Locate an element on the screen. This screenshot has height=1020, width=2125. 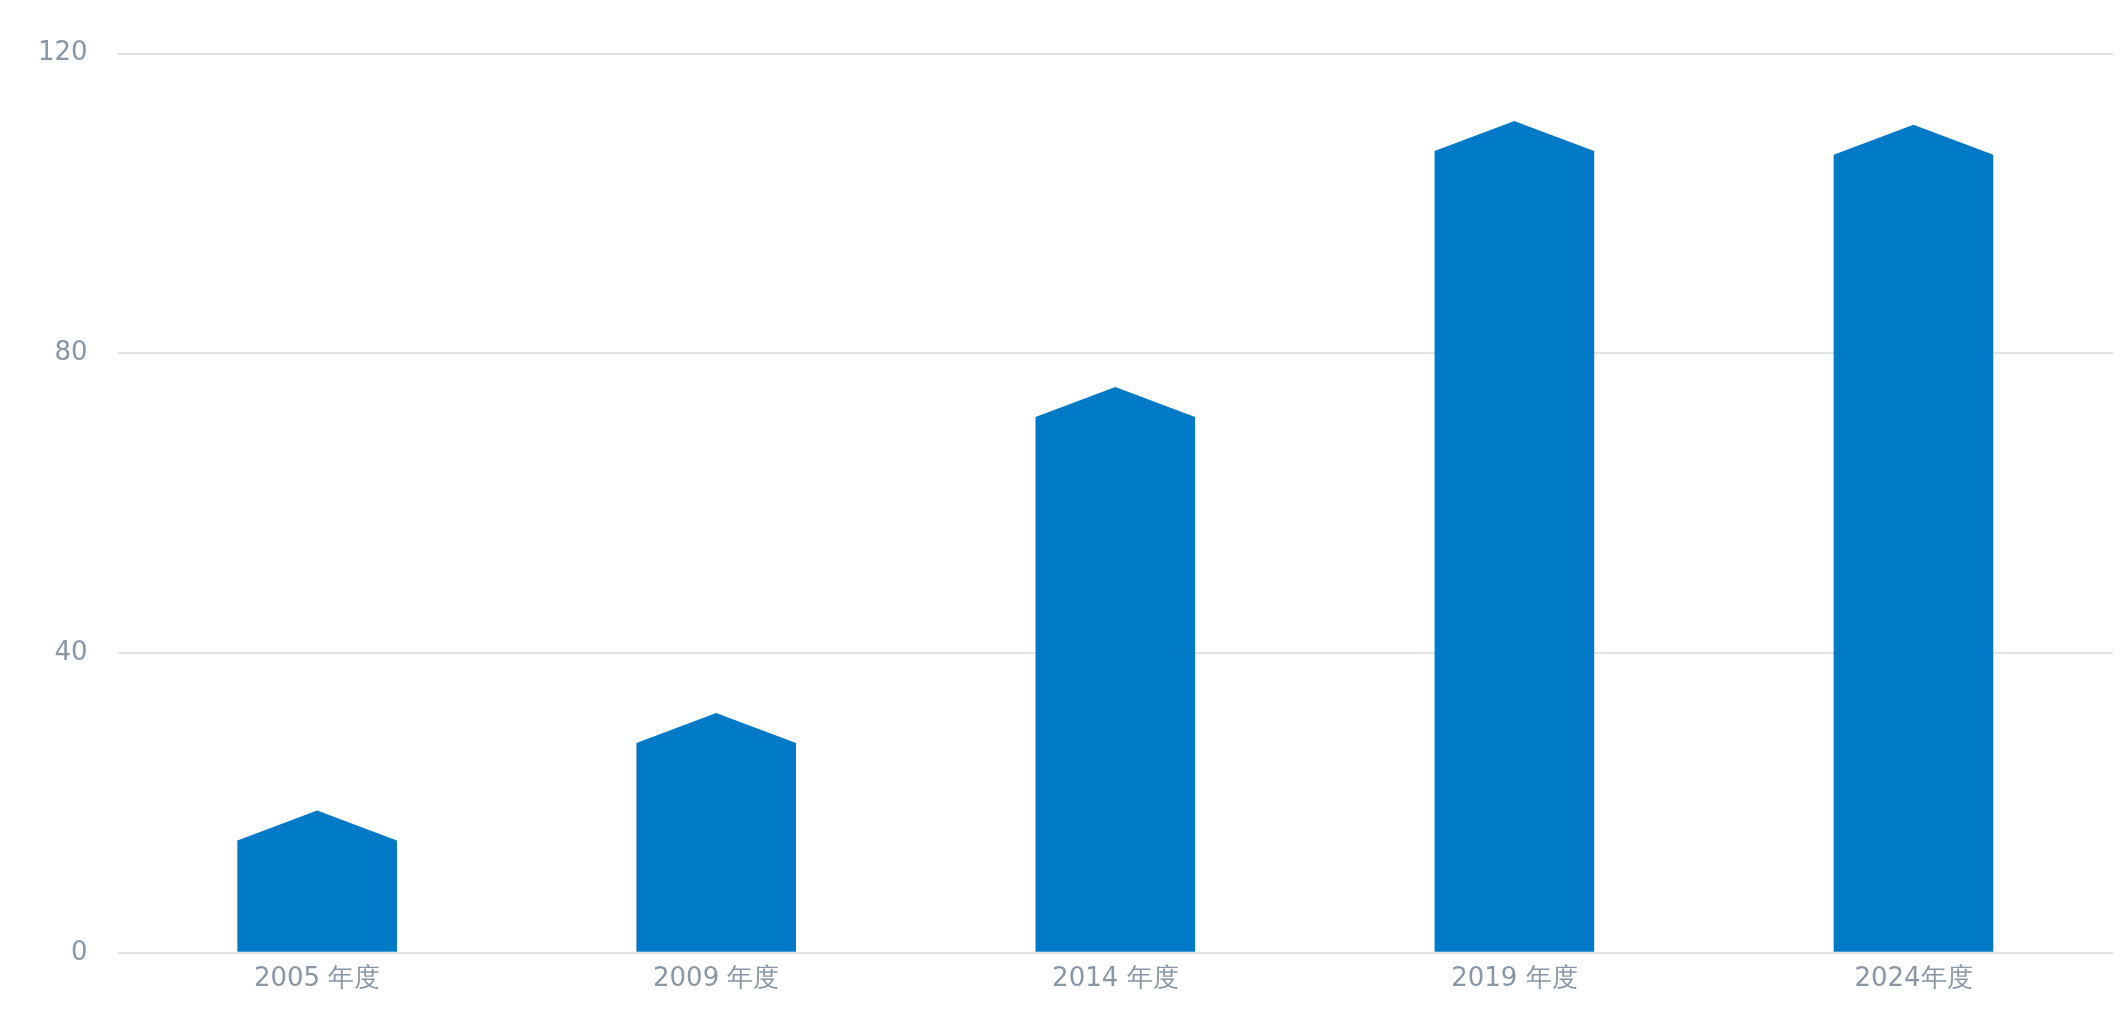
y-tick-label: 40 is located at coordinates (71, 650).